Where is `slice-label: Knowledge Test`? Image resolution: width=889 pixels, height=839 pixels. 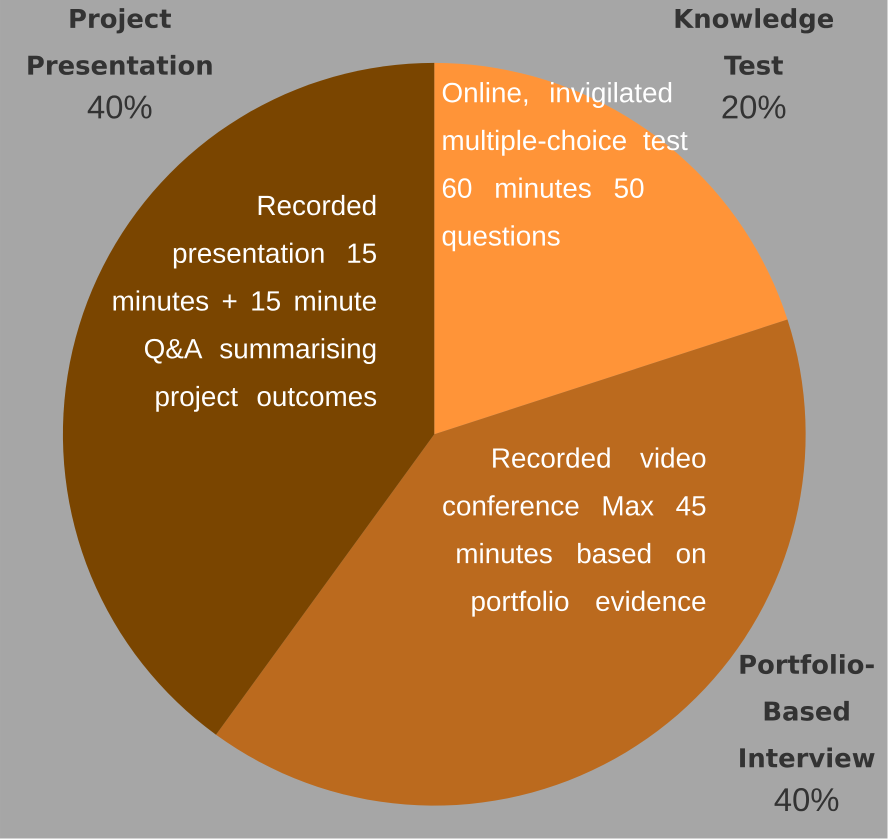 slice-label: Knowledge Test is located at coordinates (755, 42).